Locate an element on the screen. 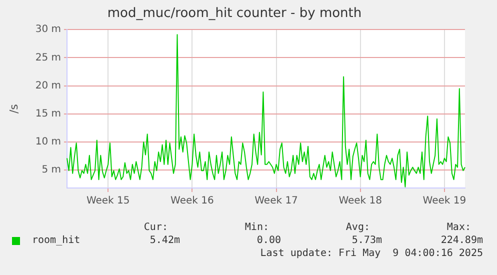  x-tick-label: Week 15 is located at coordinates (108, 201).